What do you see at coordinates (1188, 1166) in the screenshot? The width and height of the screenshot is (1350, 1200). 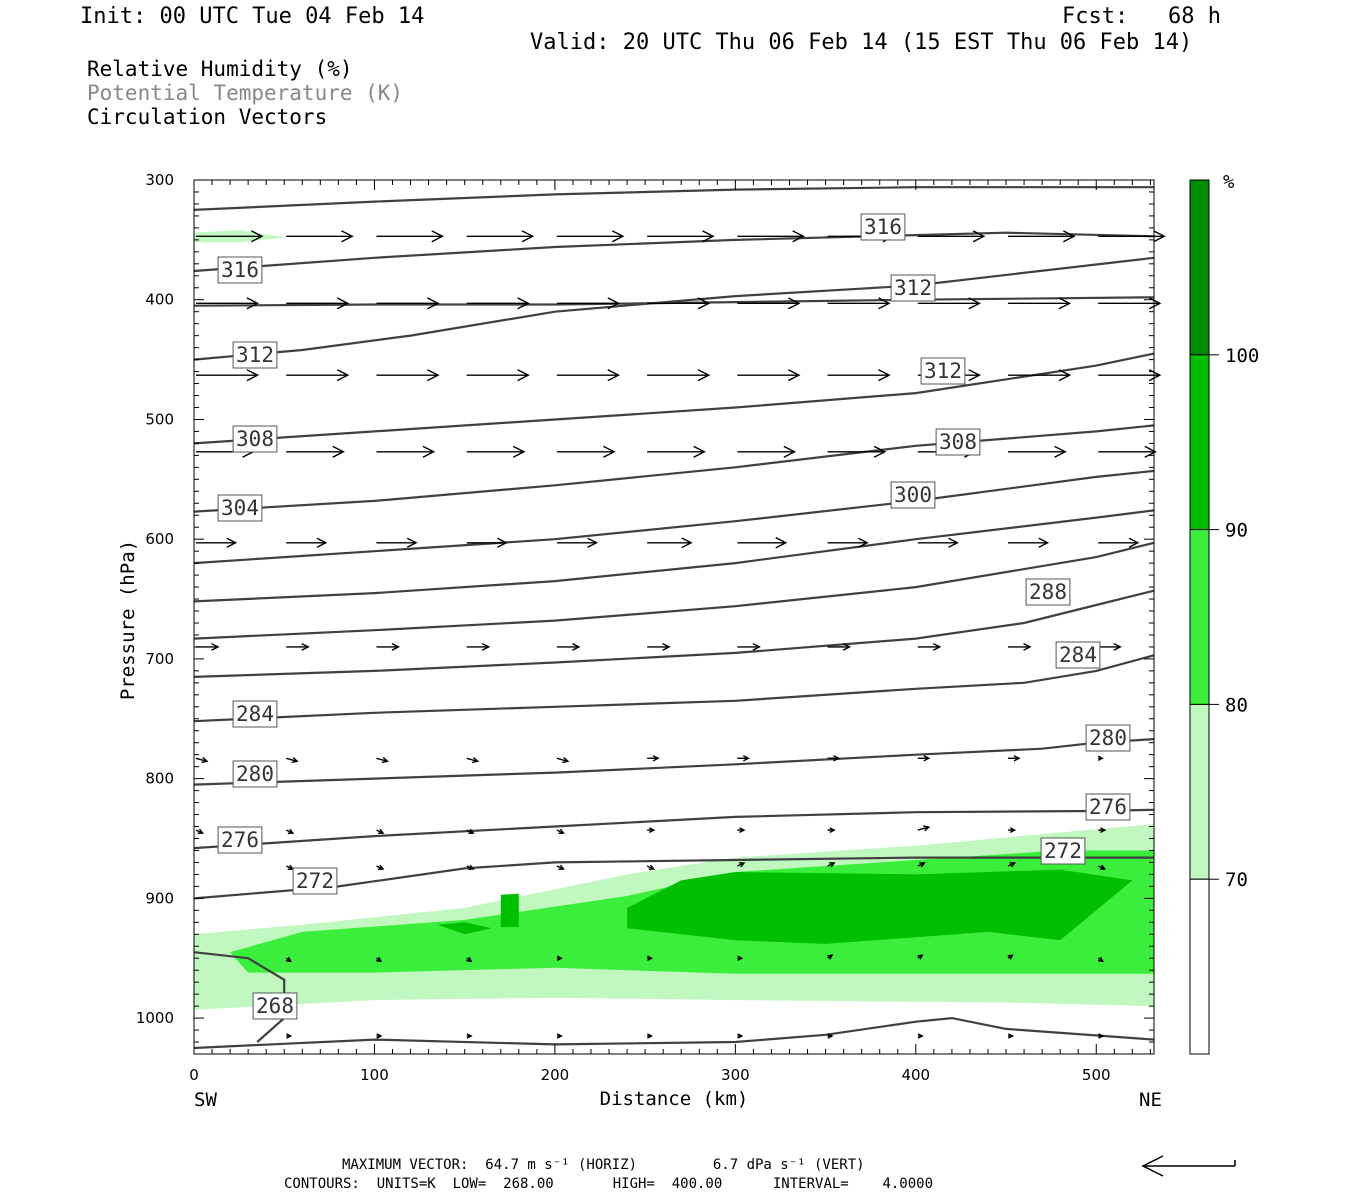 I see `reference-vector` at bounding box center [1188, 1166].